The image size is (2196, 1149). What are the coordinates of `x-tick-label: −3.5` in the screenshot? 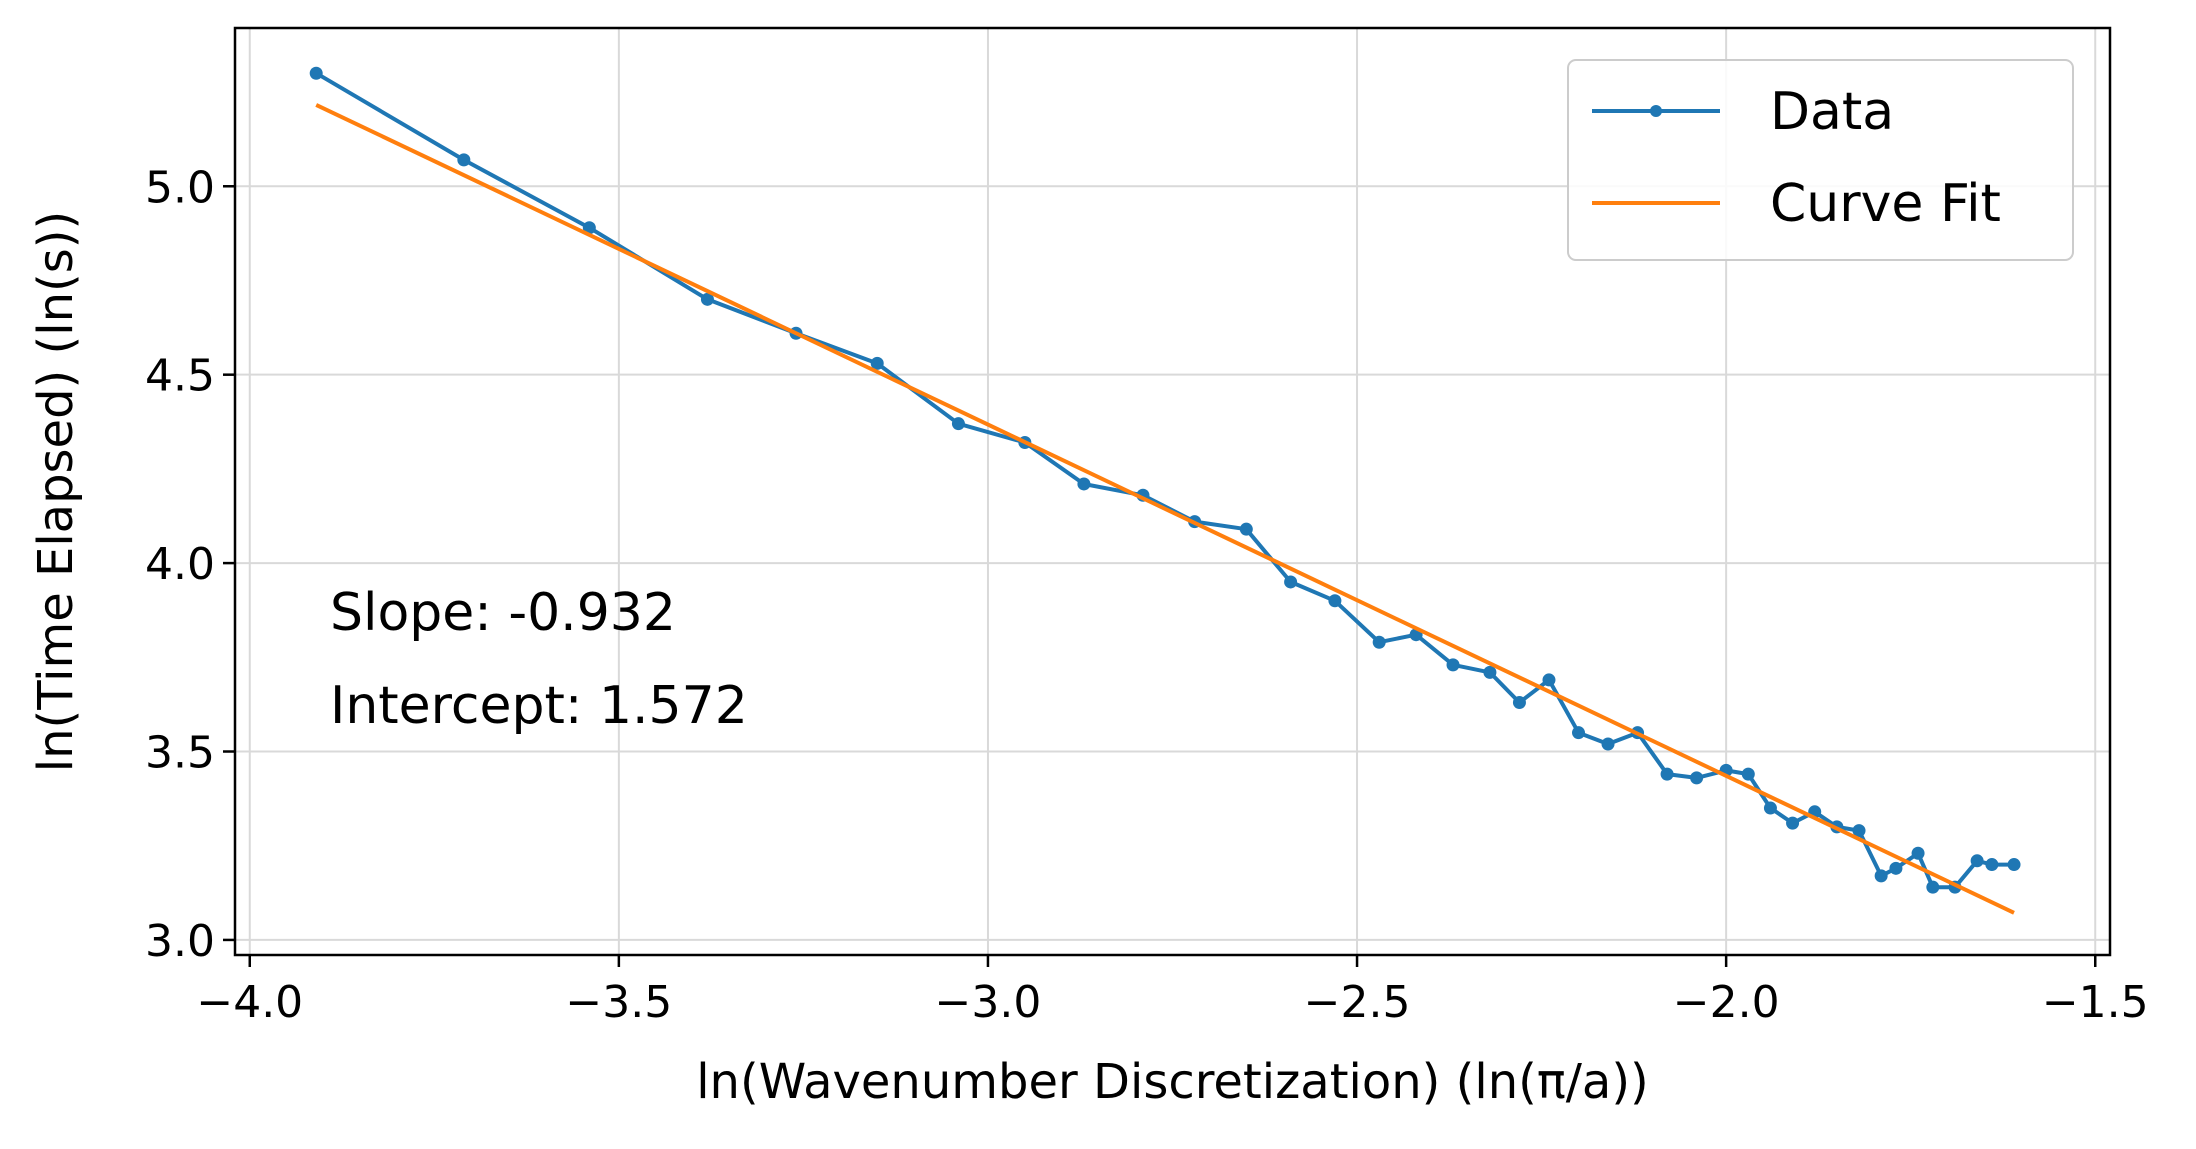 It's located at (618, 1002).